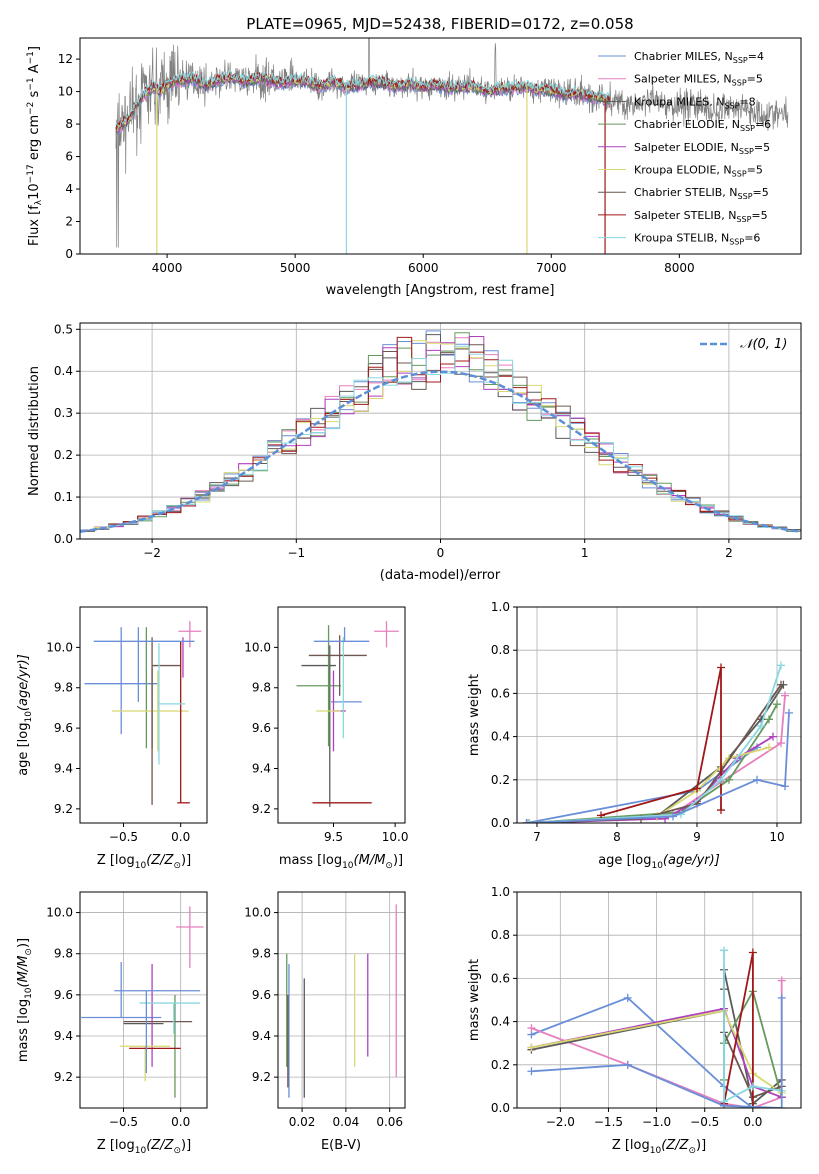 The height and width of the screenshot is (1174, 819). What do you see at coordinates (63, 329) in the screenshot?
I see `y-tick-label: 0.5` at bounding box center [63, 329].